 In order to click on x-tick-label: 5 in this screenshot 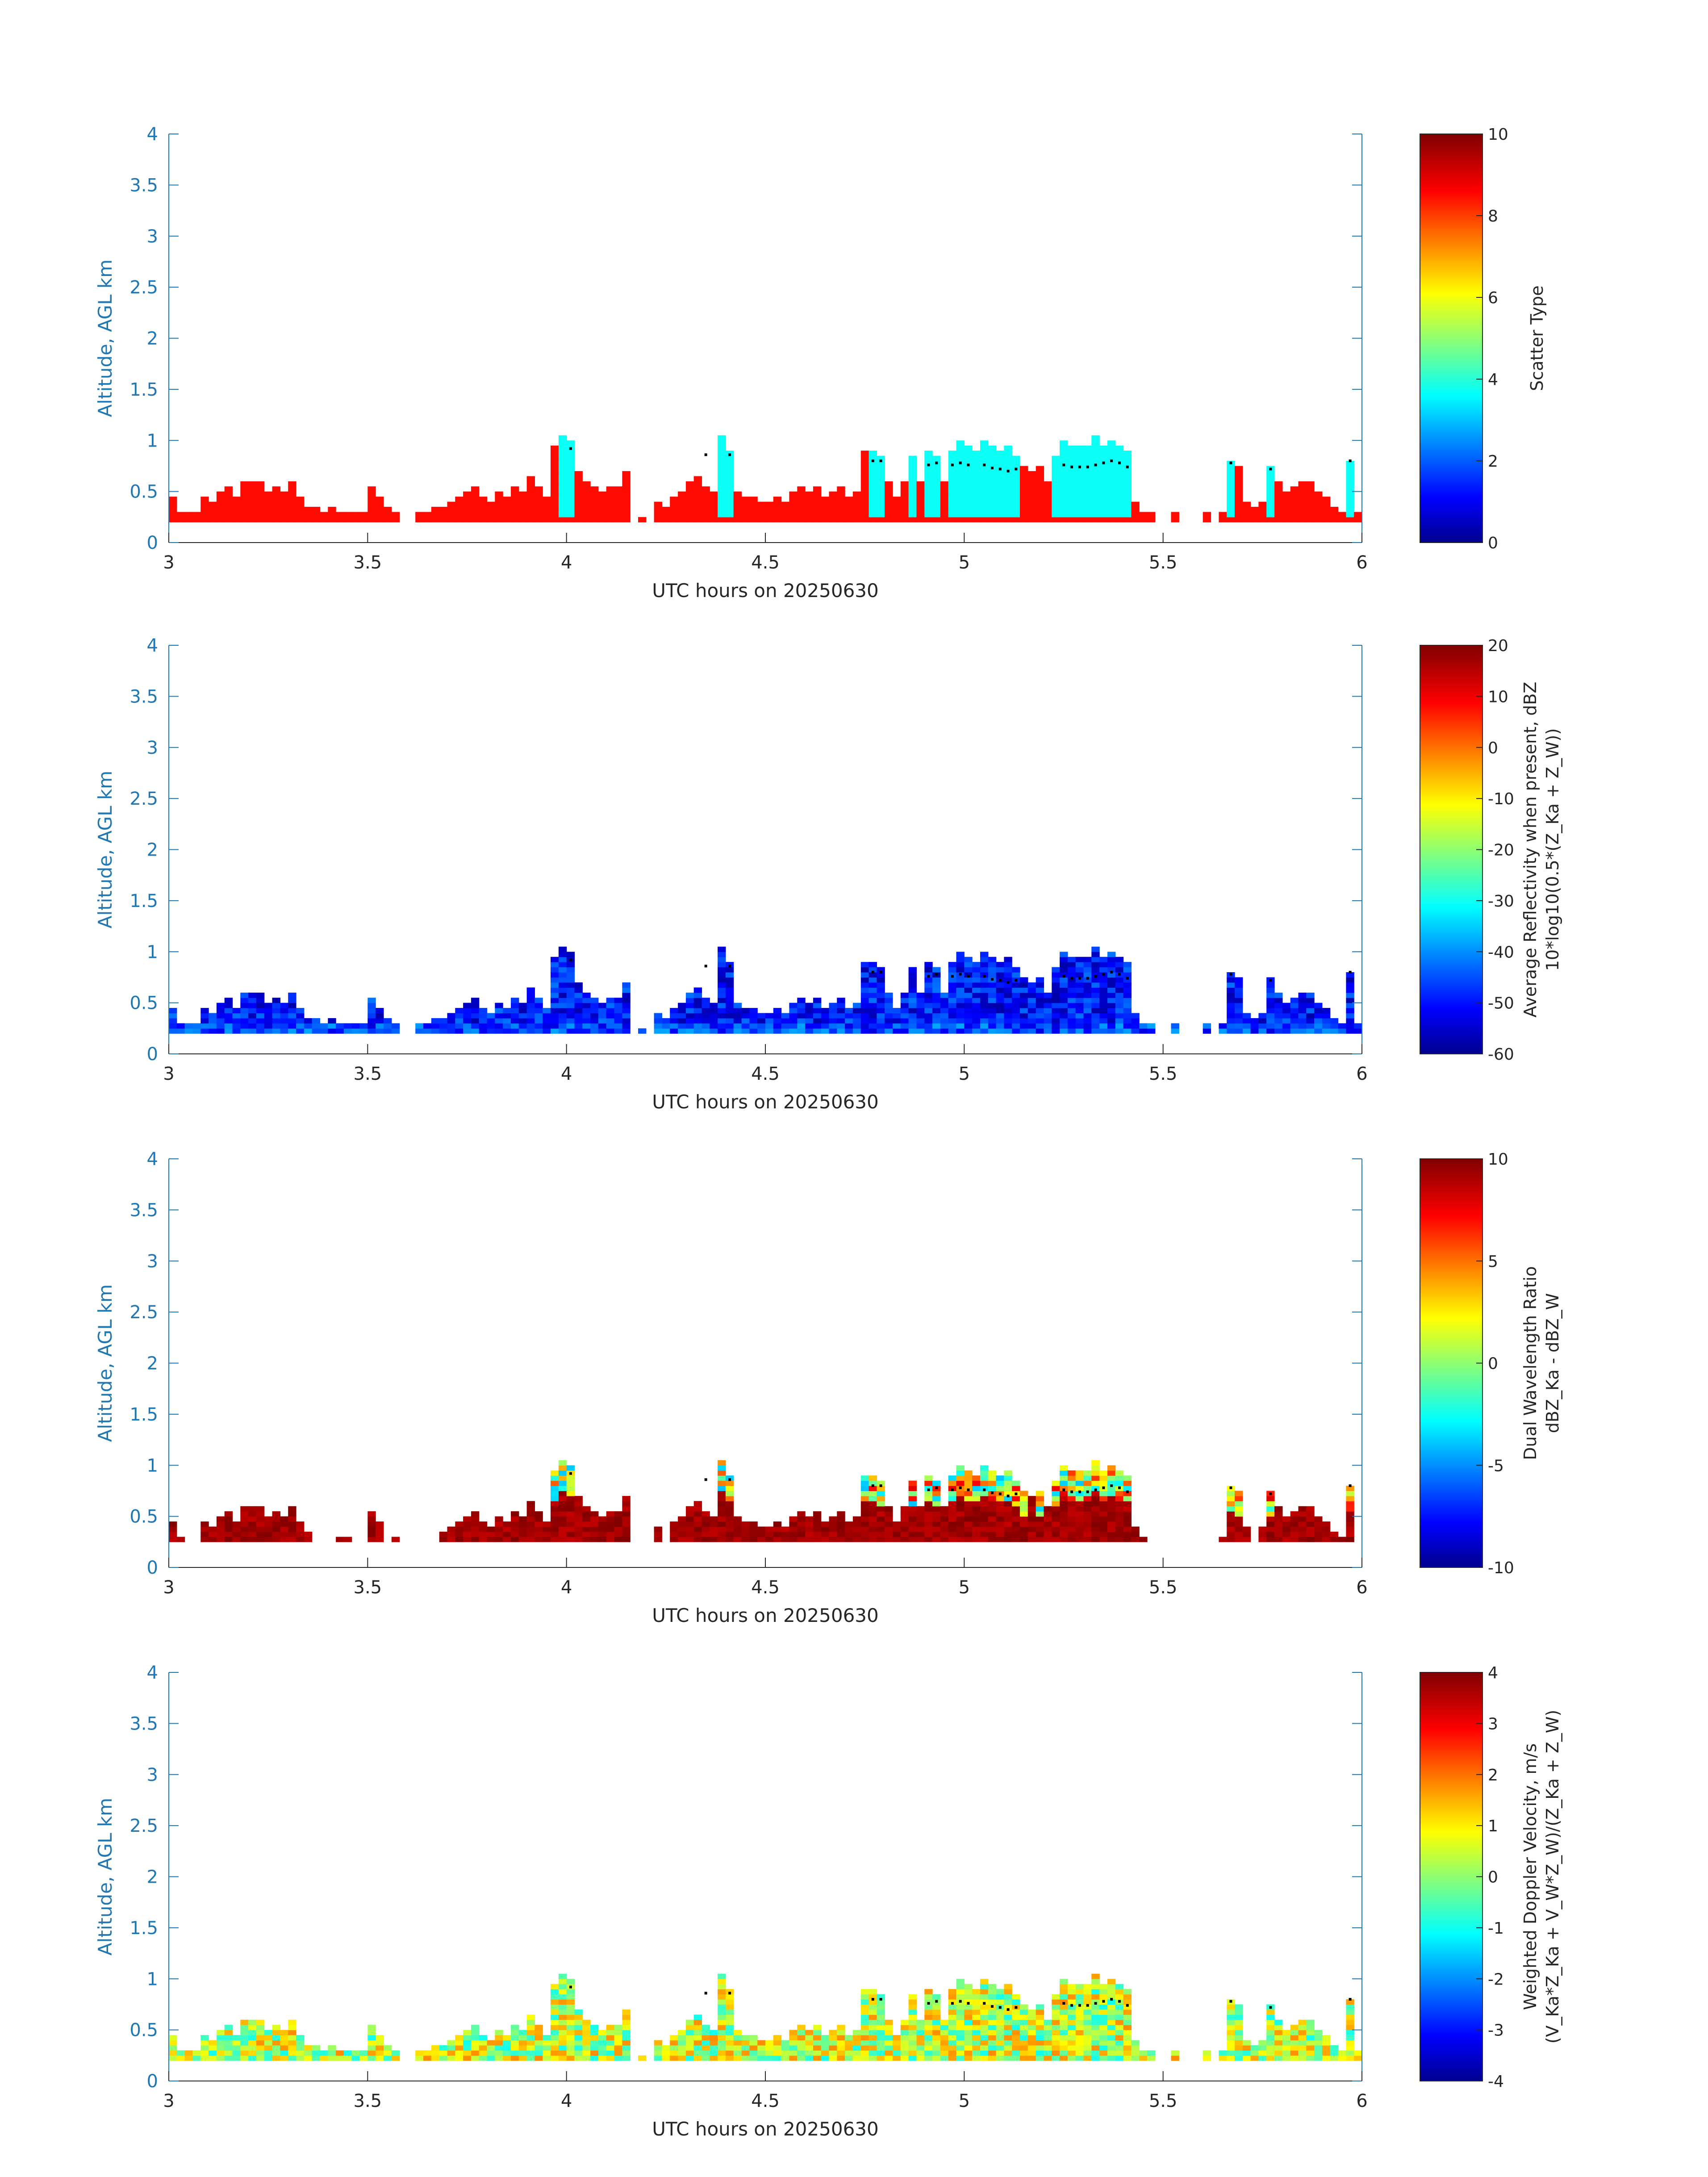, I will do `click(964, 2101)`.